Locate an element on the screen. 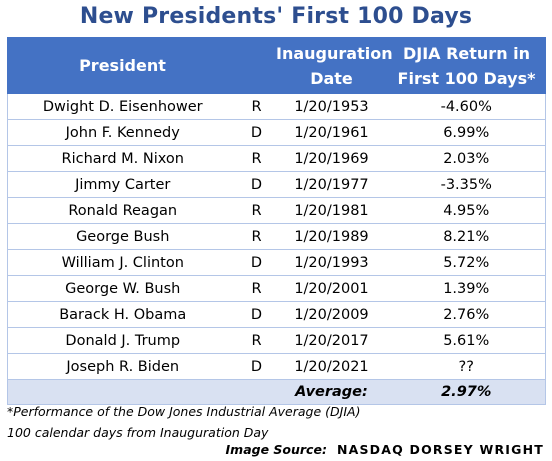 The image size is (552, 461). president-name-cell: George W. Bush is located at coordinates (122, 288).